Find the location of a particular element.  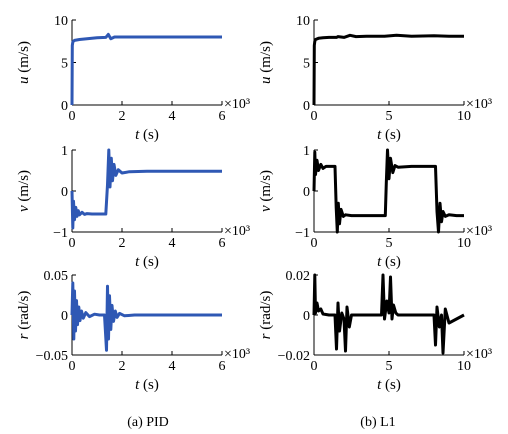

y-tick-label: 0.02 is located at coordinates (298, 276).